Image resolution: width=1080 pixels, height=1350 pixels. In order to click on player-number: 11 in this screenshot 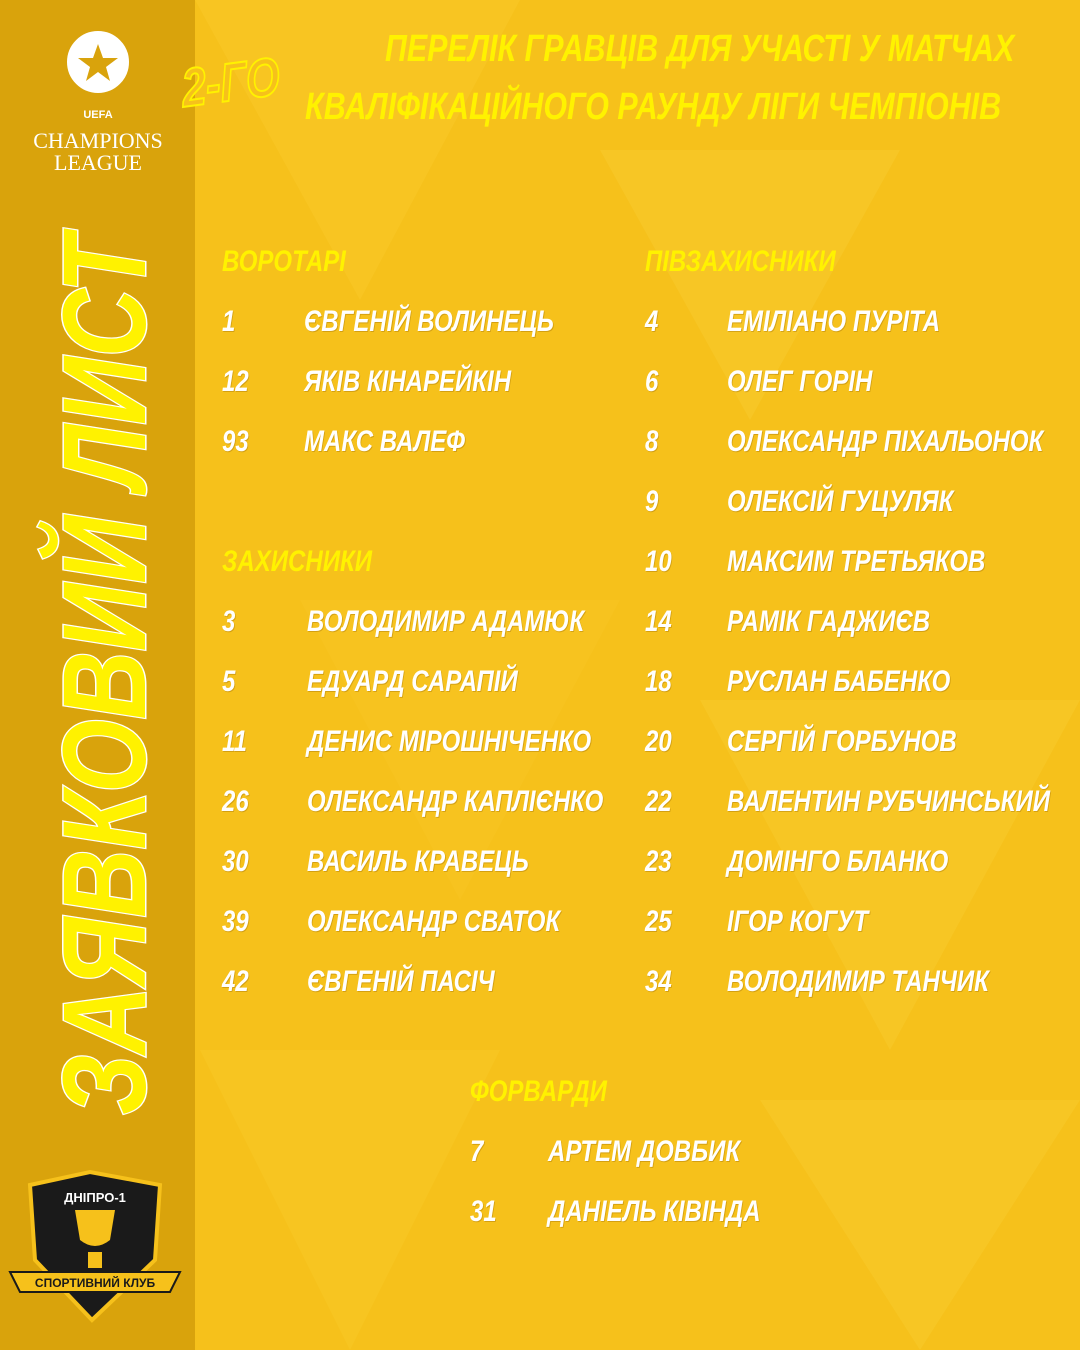, I will do `click(234, 741)`.